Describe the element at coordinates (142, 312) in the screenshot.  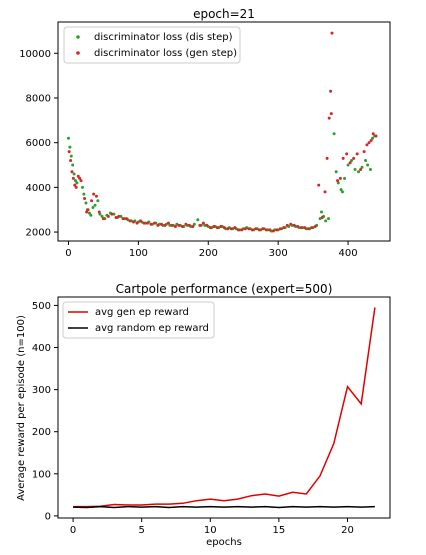
I see `legend-label-gen-reward: avg gen ep reward` at that location.